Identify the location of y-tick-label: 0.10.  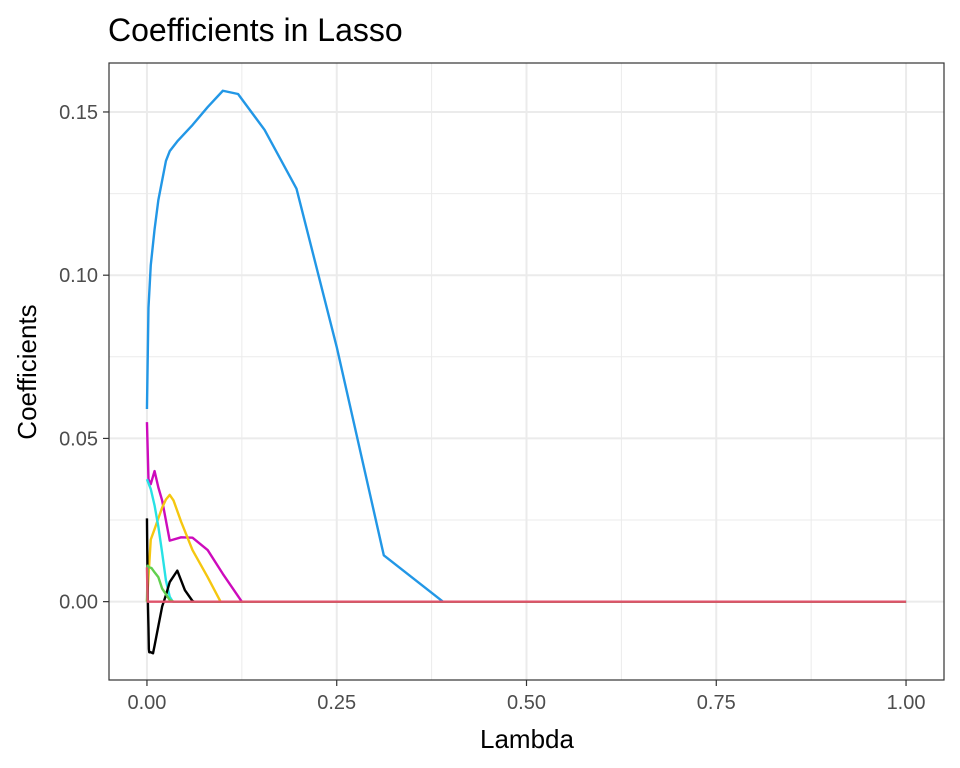
(78, 276).